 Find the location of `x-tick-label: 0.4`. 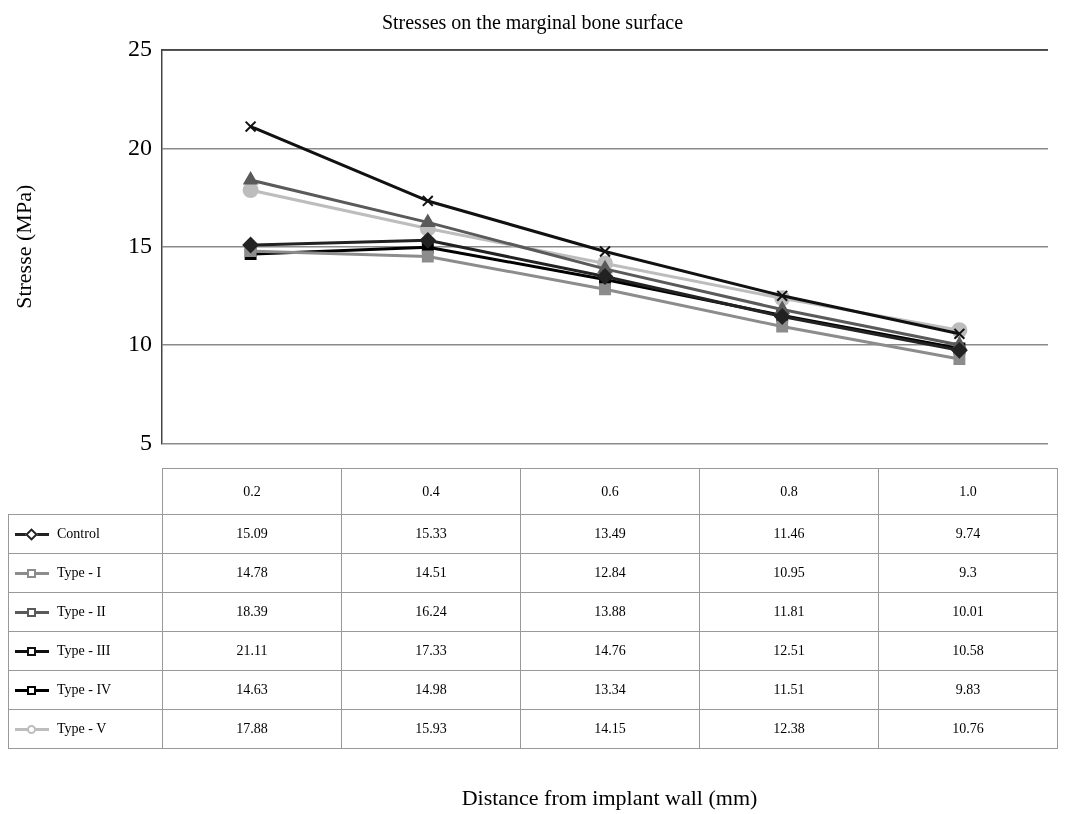

x-tick-label: 0.4 is located at coordinates (431, 491).